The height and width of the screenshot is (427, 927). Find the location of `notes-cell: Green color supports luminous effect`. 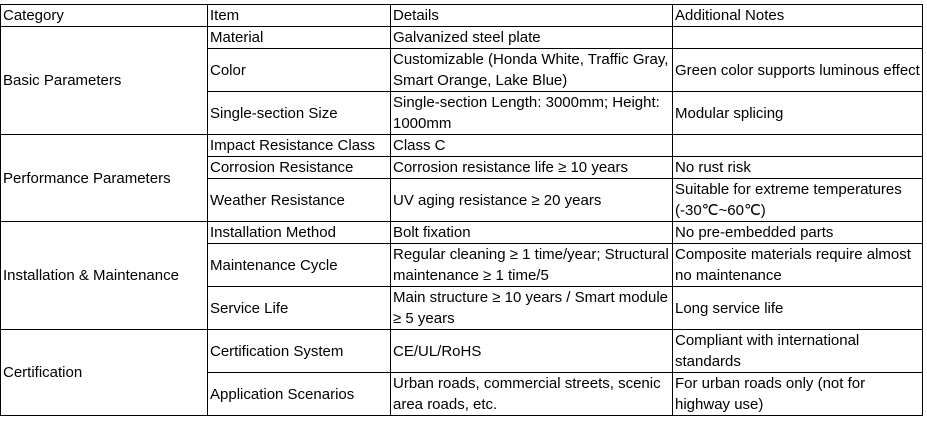

notes-cell: Green color supports luminous effect is located at coordinates (797, 70).